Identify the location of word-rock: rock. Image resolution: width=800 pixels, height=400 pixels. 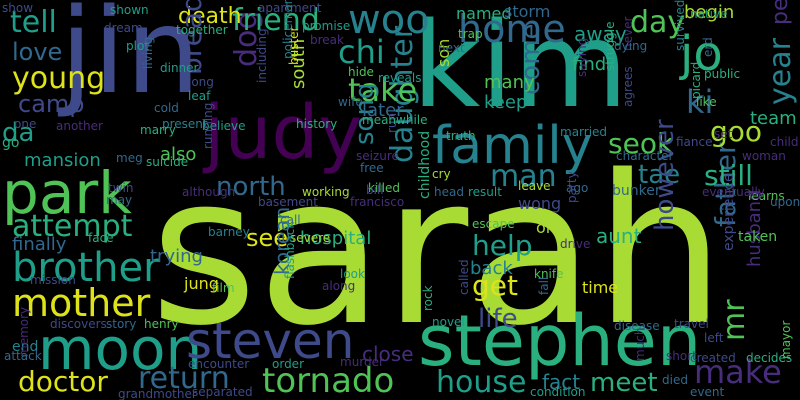
(428, 298).